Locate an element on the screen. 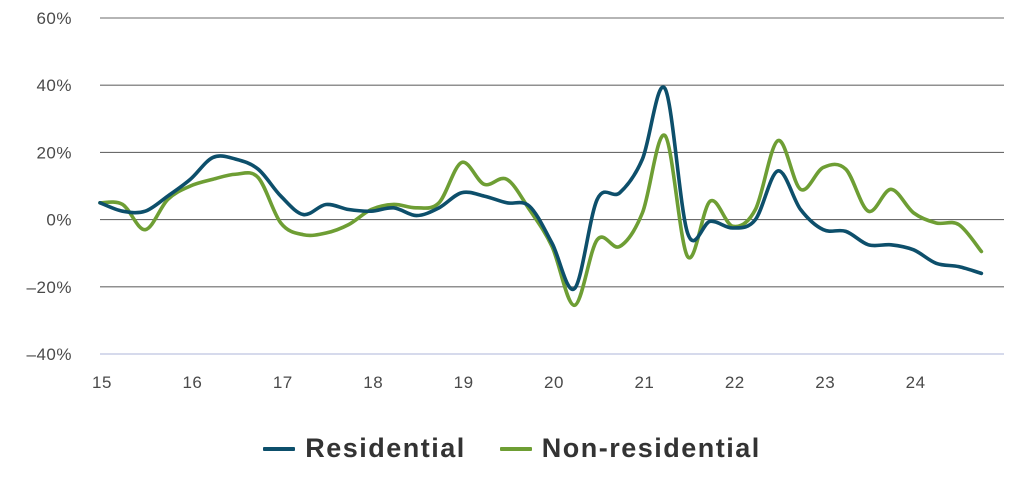 This screenshot has width=1024, height=501. legend-item-residential: Residential is located at coordinates (364, 448).